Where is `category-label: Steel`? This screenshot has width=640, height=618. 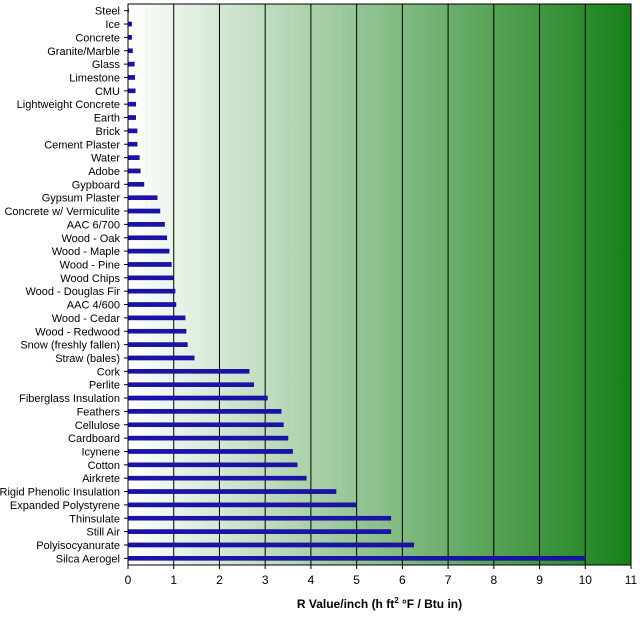
category-label: Steel is located at coordinates (107, 12).